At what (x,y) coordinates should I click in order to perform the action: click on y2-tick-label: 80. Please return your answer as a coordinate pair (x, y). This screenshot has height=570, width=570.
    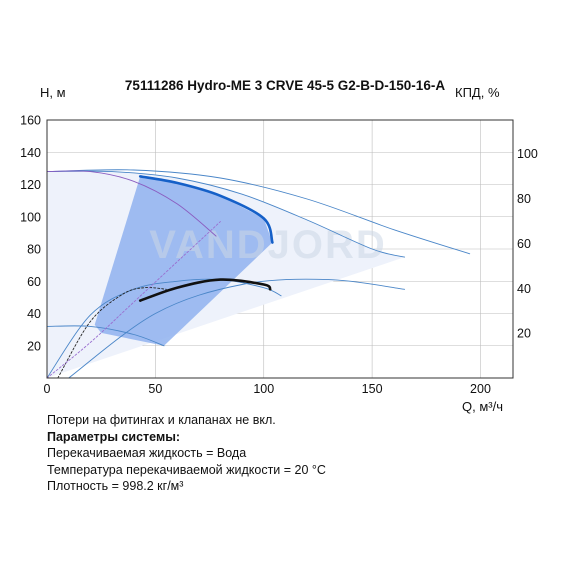
    Looking at the image, I should click on (524, 199).